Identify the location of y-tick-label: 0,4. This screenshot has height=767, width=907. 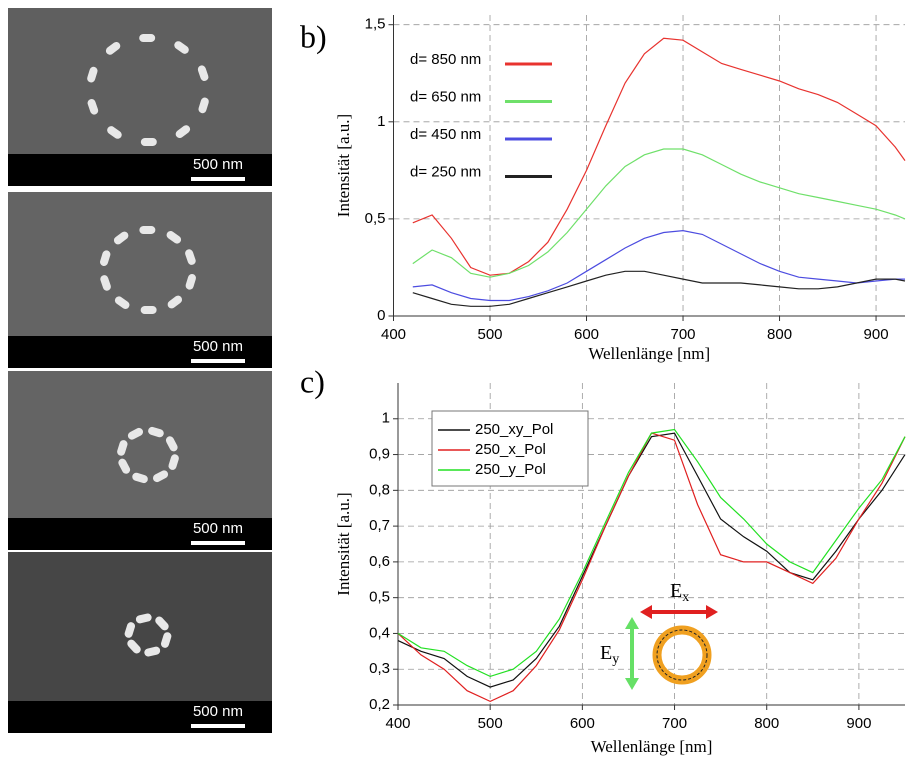
(379, 632).